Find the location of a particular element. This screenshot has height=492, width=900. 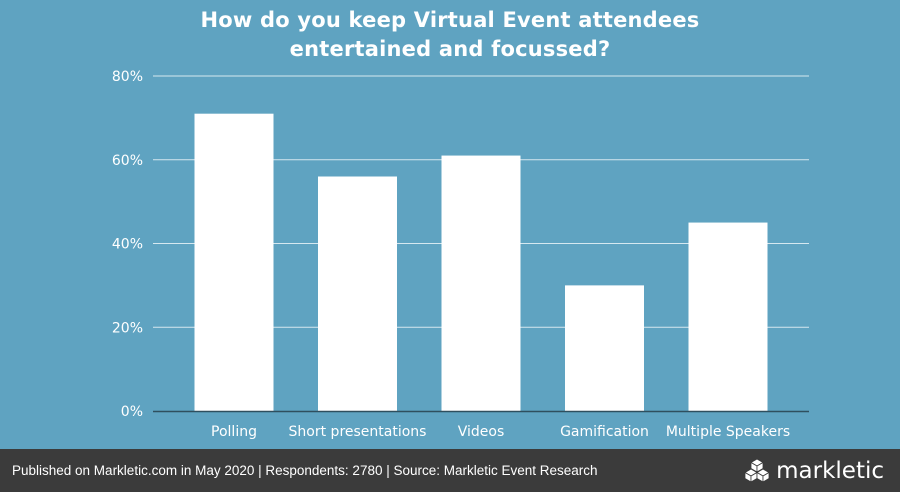

x-tick-label: Videos is located at coordinates (481, 432).